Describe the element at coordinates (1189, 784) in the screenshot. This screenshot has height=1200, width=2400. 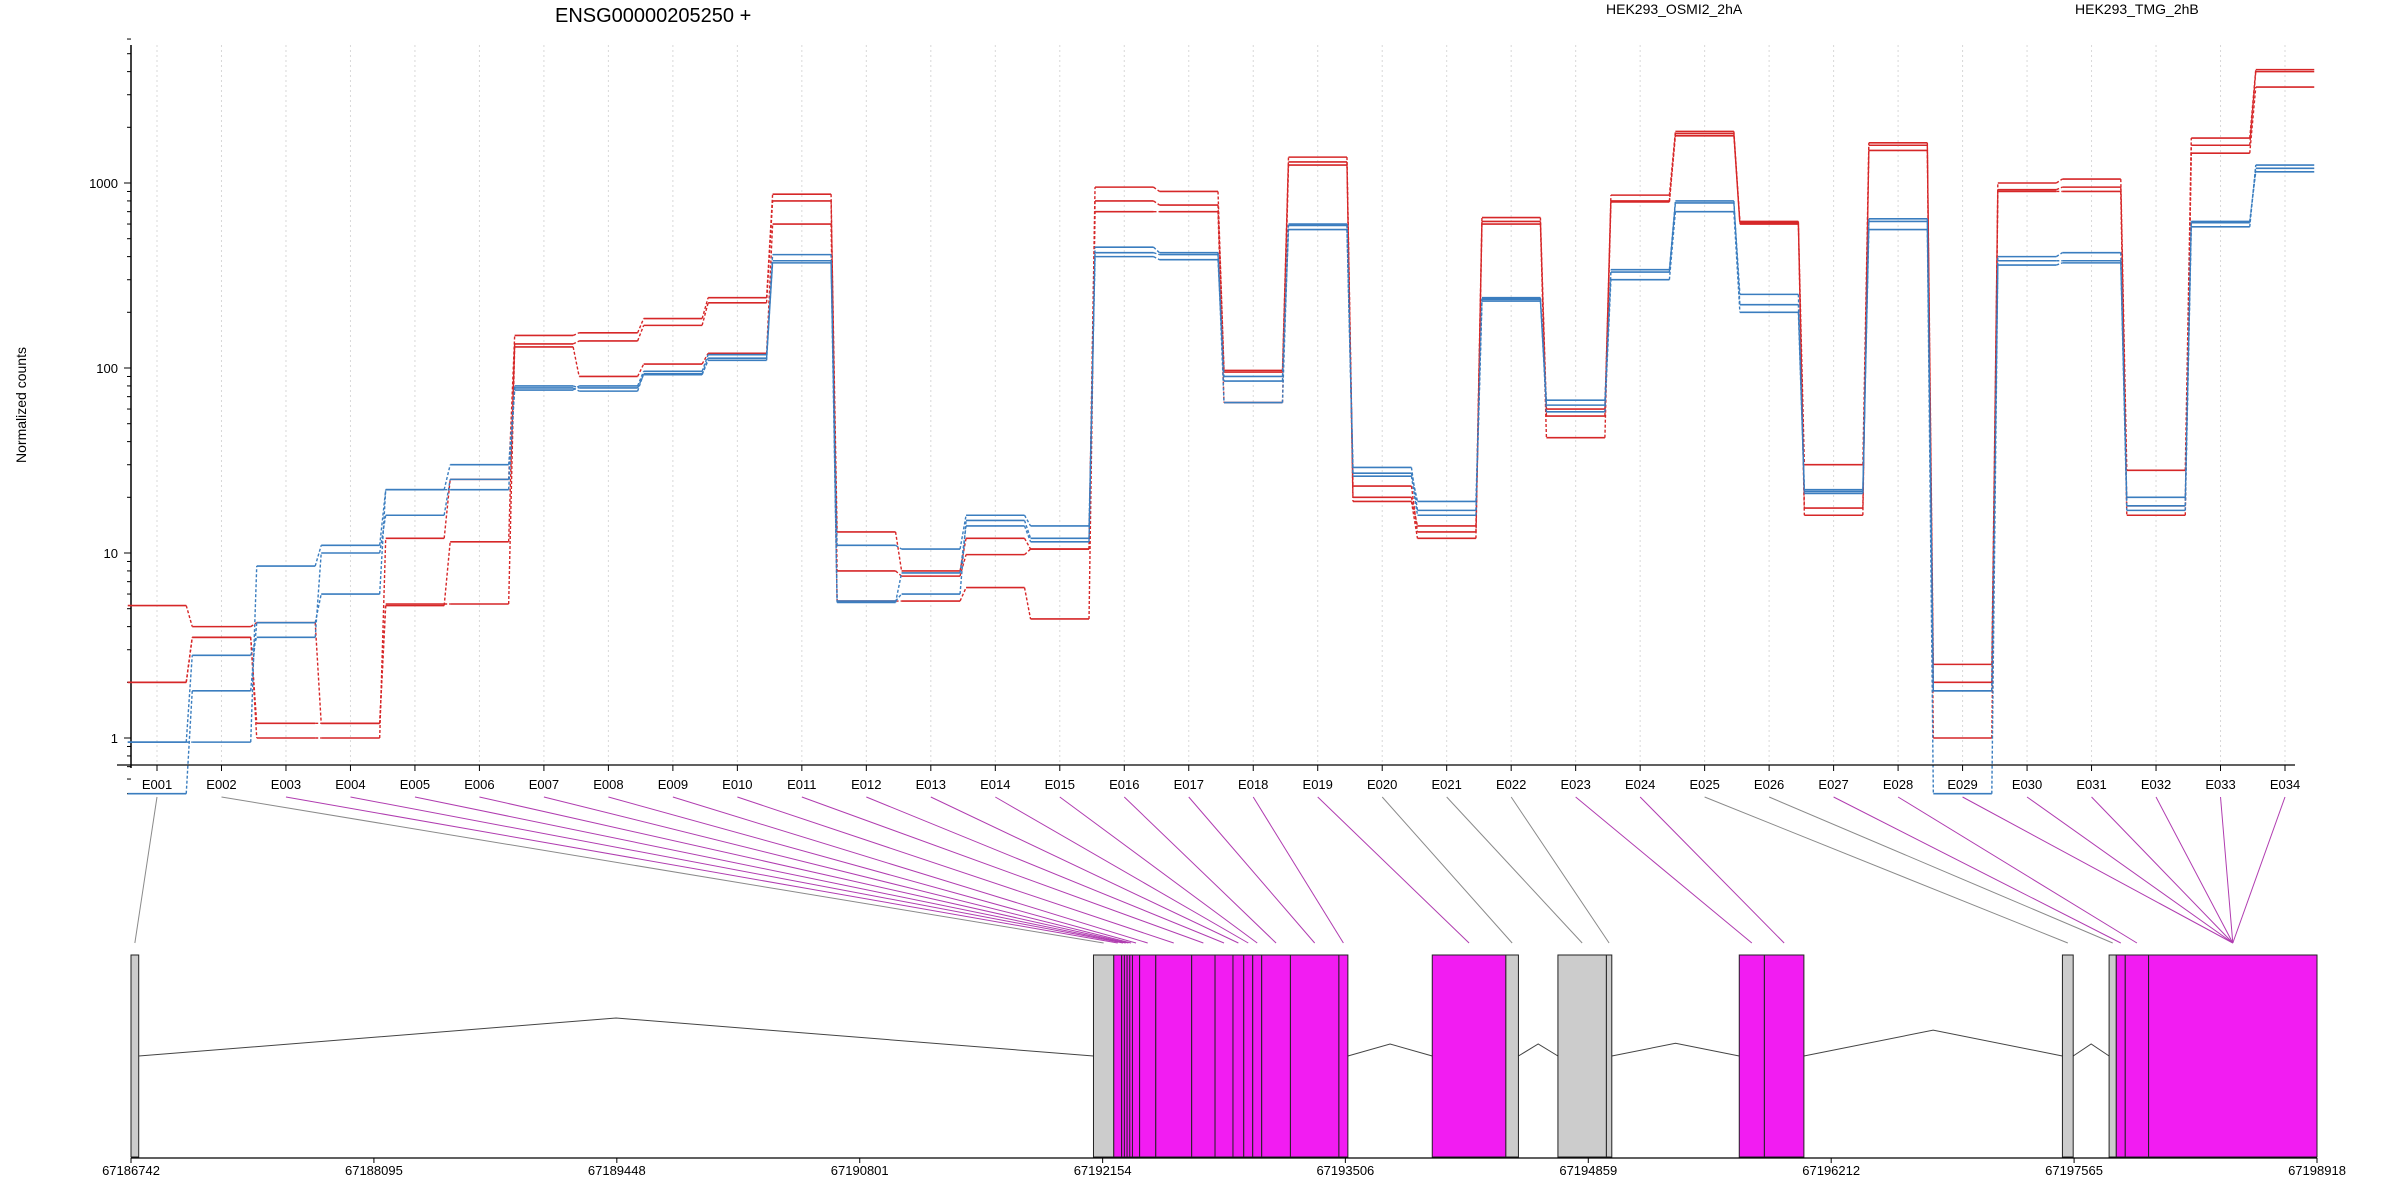
I see `x-tick-label: E017` at that location.